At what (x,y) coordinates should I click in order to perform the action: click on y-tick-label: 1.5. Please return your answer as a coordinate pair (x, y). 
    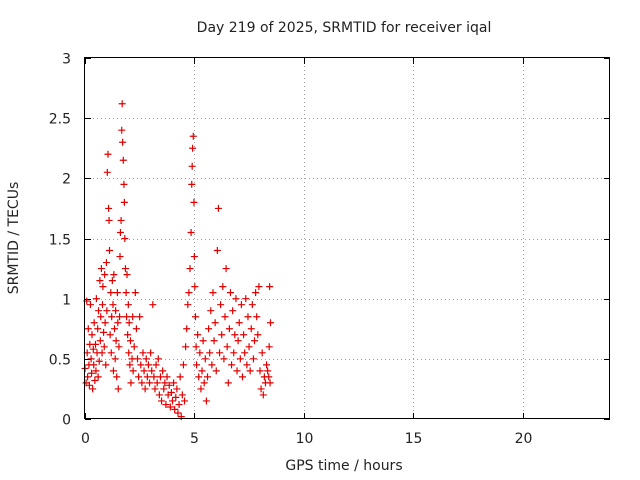
    Looking at the image, I should click on (60, 241).